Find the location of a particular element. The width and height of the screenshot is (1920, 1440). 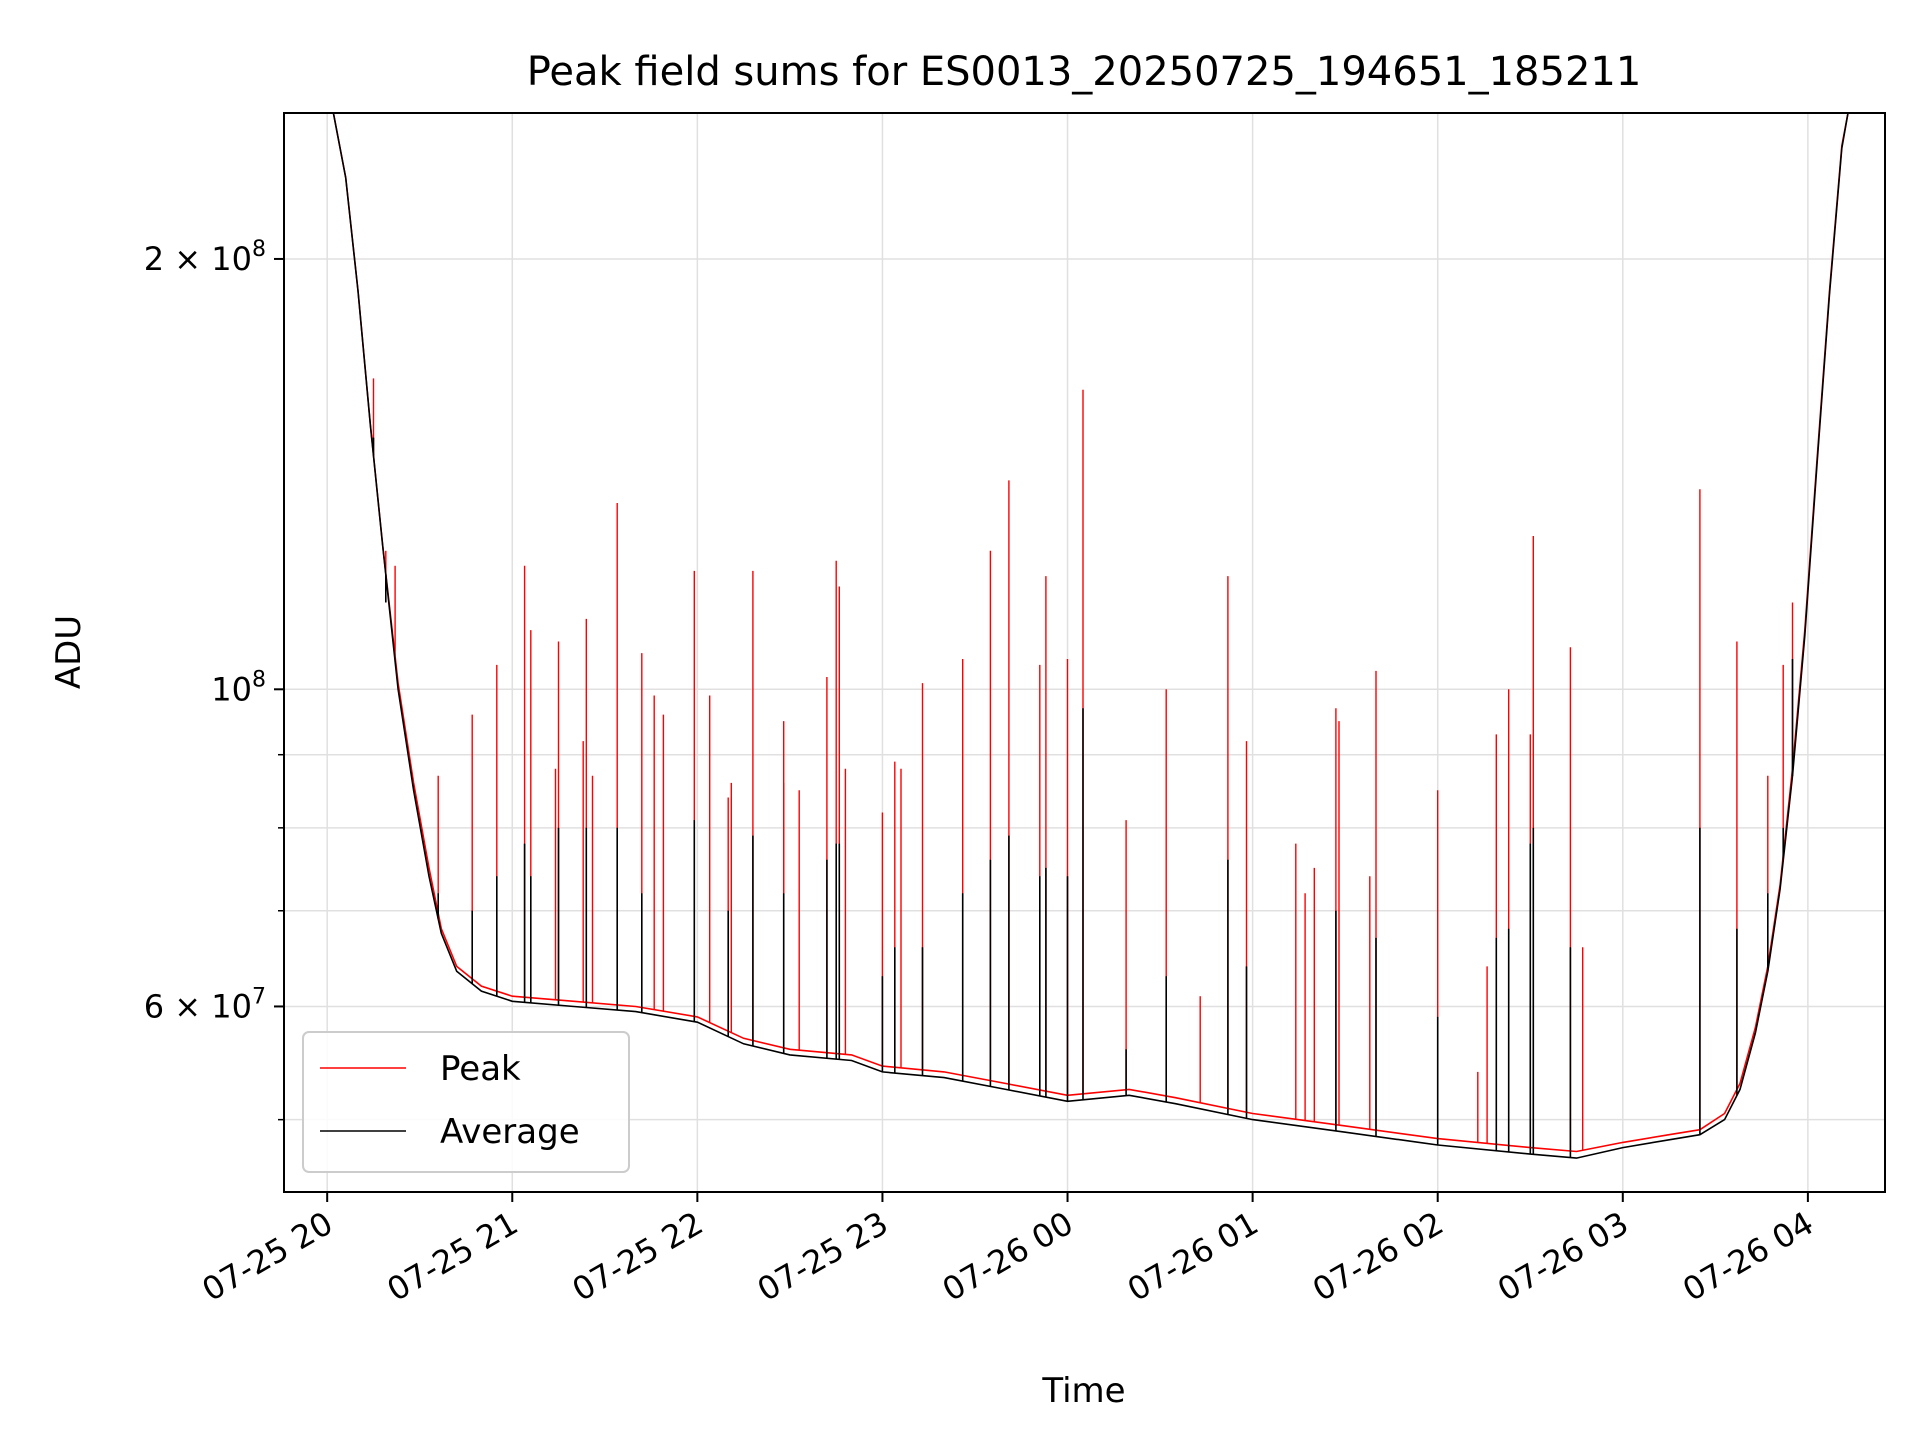

legend-box is located at coordinates (466, 1102).